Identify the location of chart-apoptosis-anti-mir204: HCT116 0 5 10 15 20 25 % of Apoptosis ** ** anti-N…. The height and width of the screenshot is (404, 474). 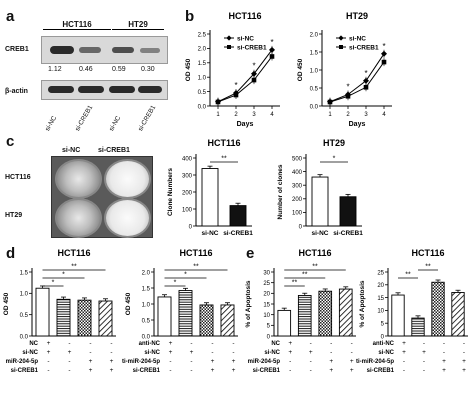
(412, 311).